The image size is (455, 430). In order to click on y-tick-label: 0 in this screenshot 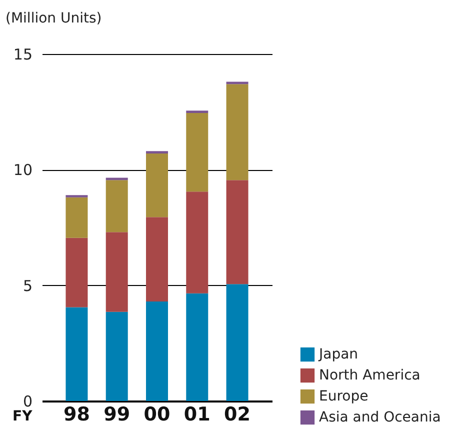, I will do `click(27, 401)`.